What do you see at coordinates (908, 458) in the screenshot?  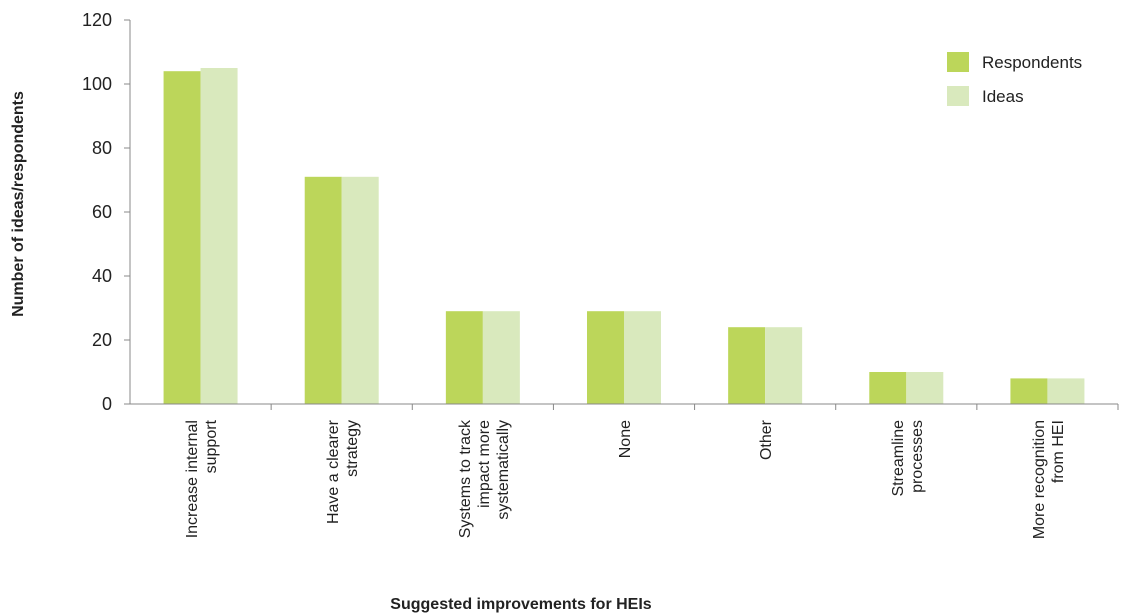 I see `x-category-label: Streamline processes` at bounding box center [908, 458].